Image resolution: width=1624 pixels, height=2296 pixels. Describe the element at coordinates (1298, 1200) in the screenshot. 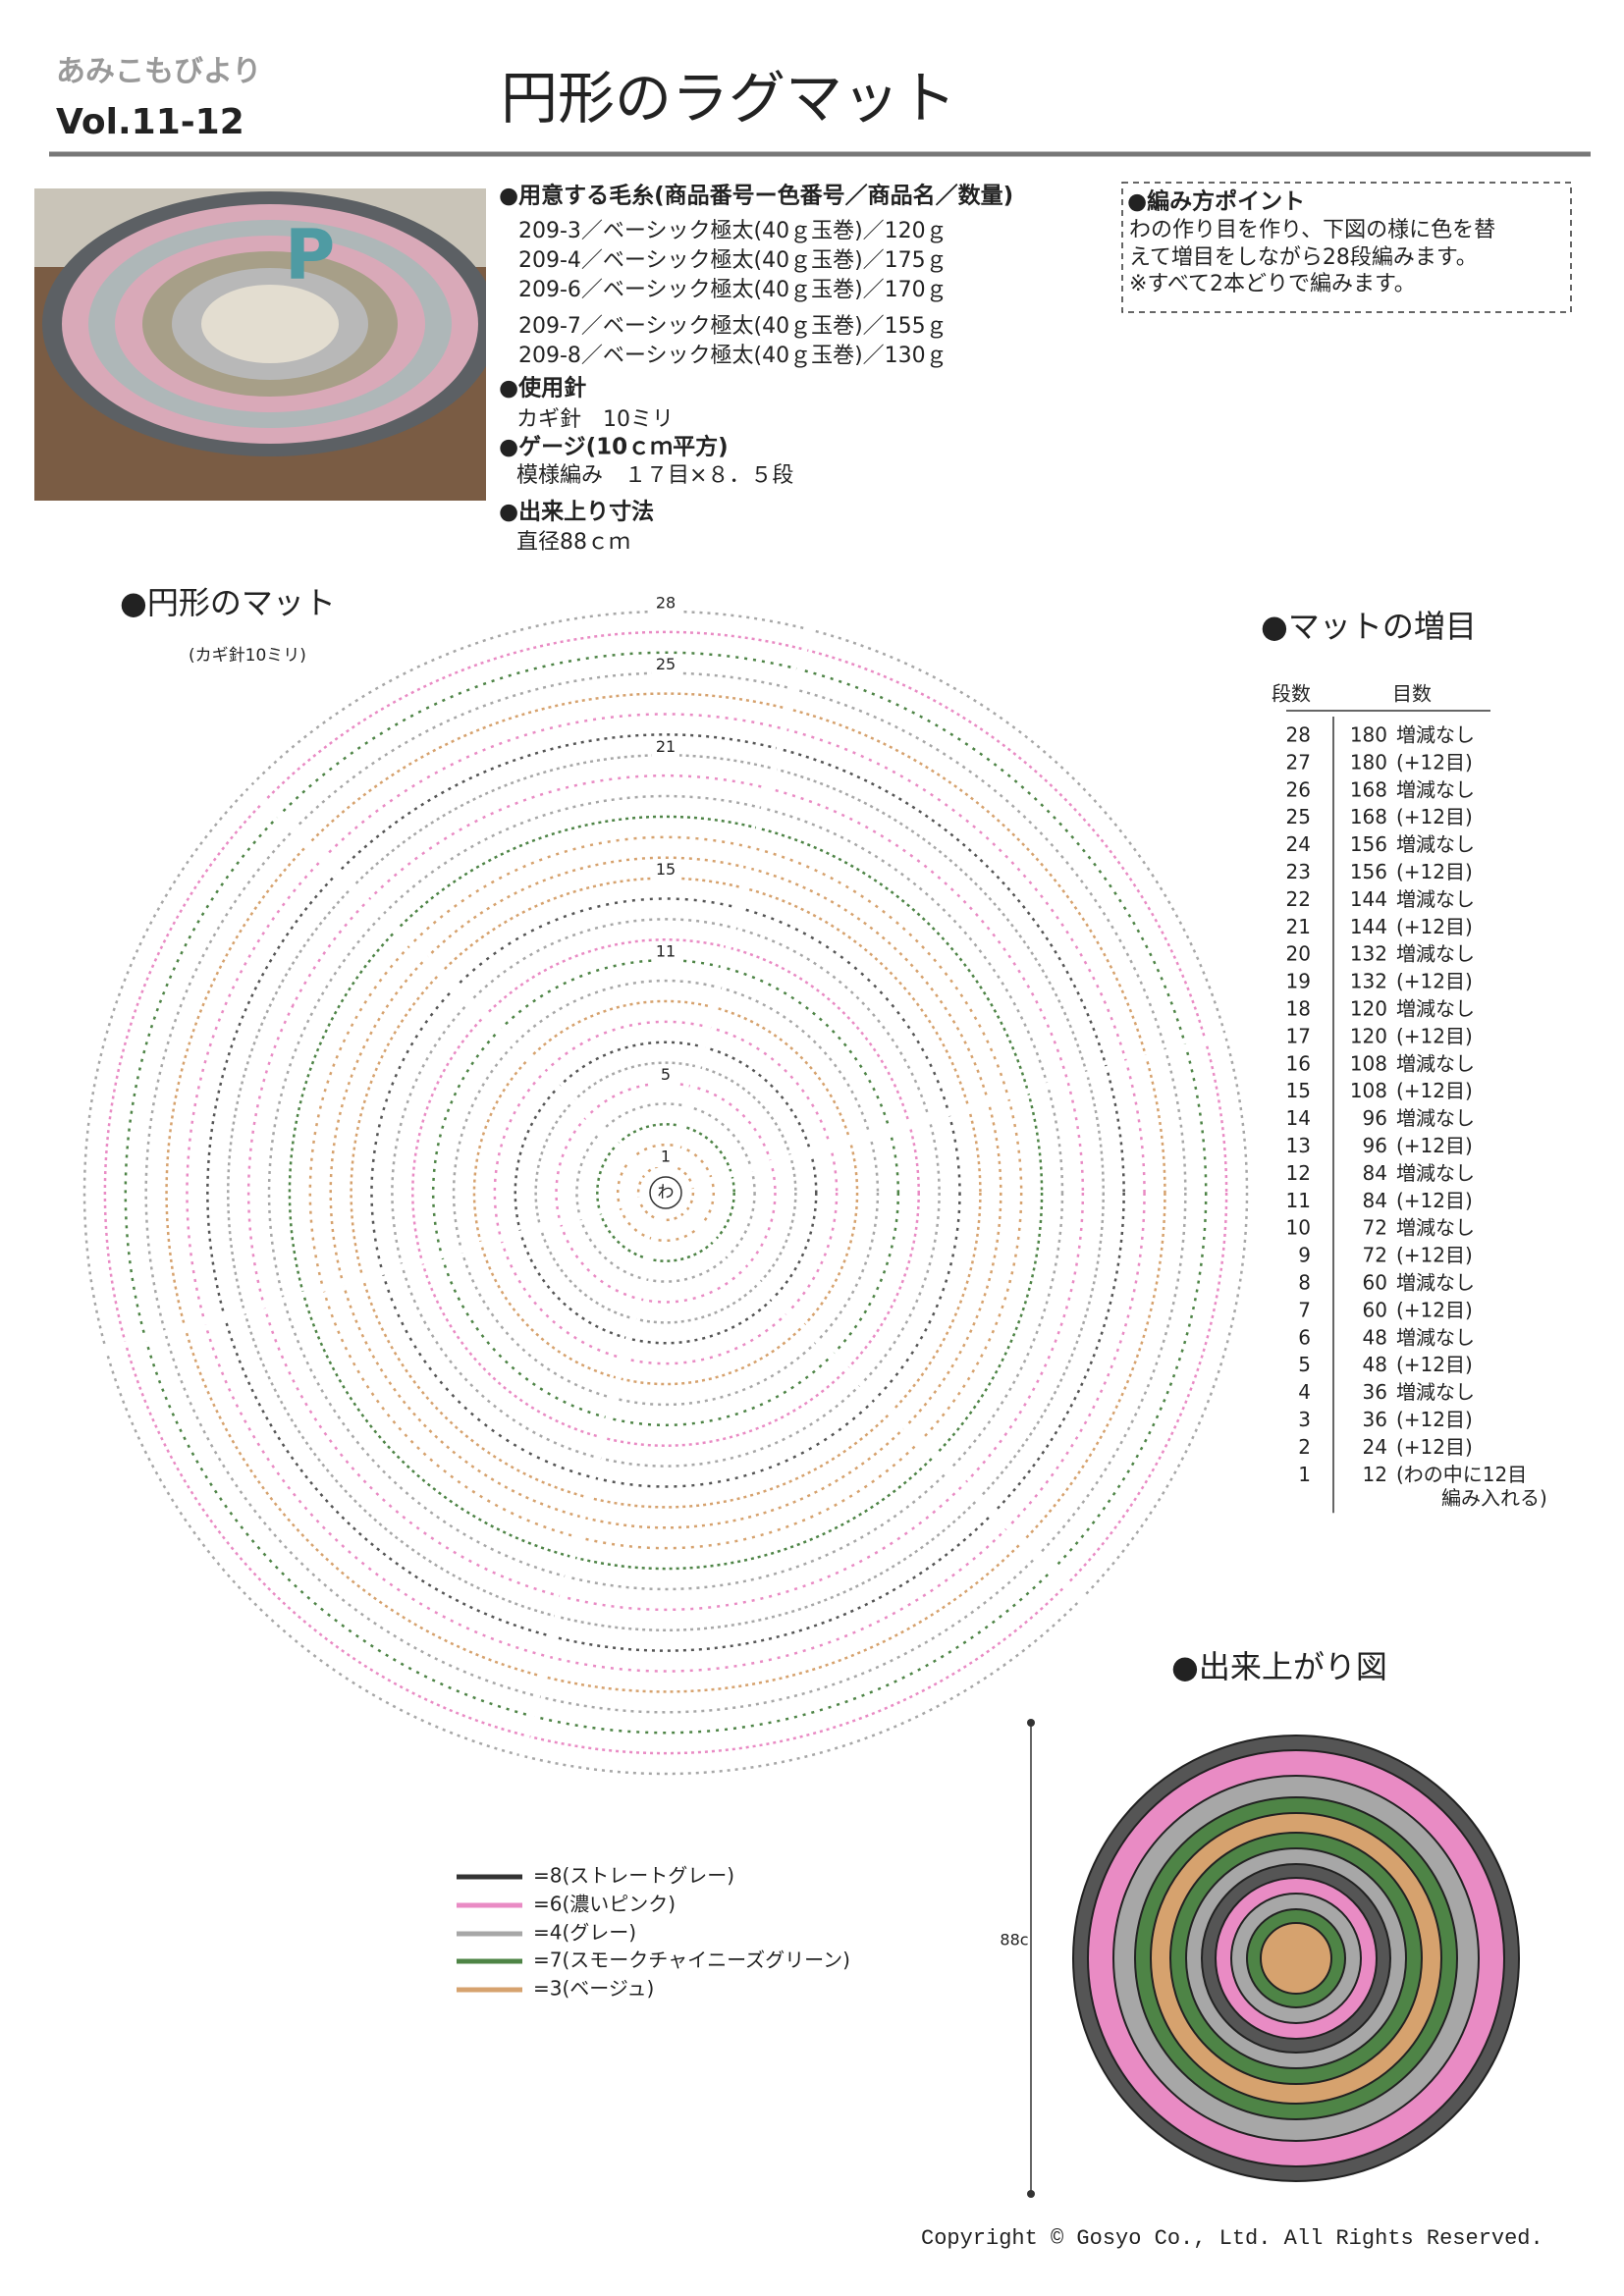

I see `row-number: 11` at that location.